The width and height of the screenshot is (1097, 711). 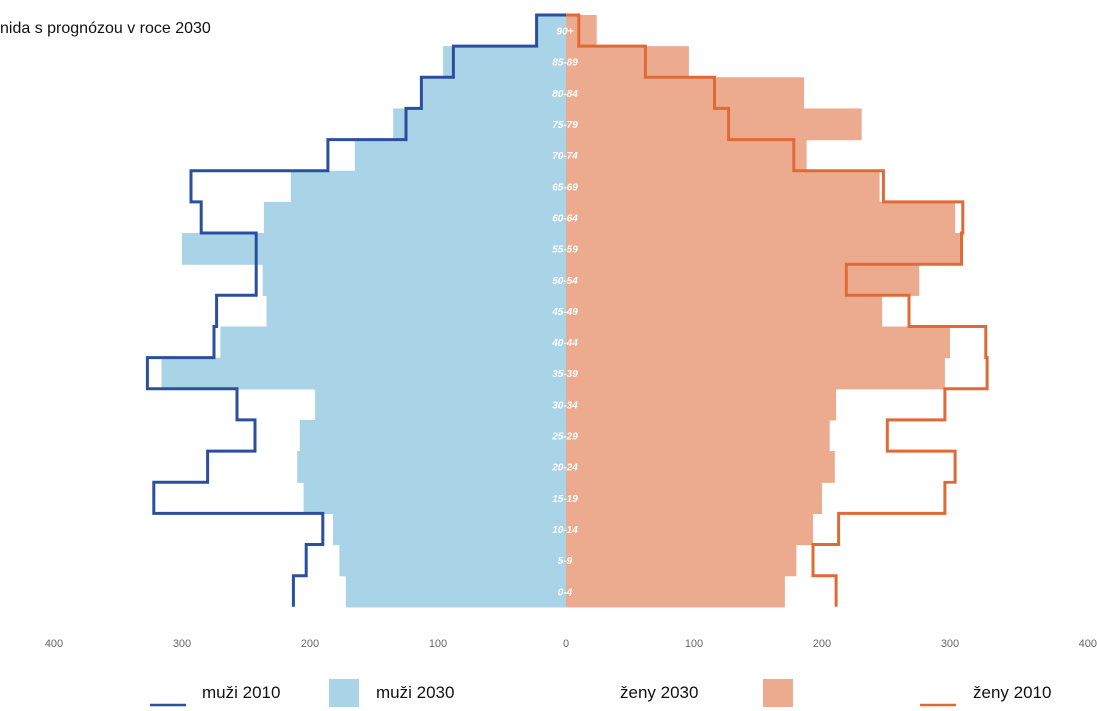 What do you see at coordinates (105, 28) in the screenshot?
I see `chart-title: nida s prognózou v roce 2030` at bounding box center [105, 28].